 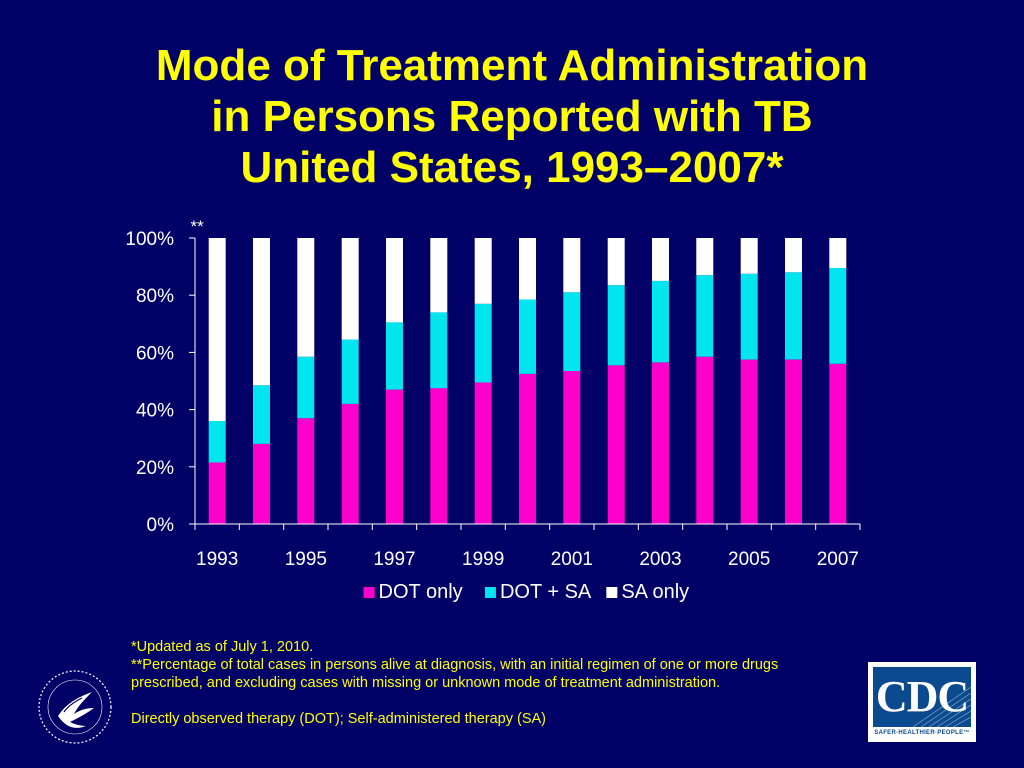 What do you see at coordinates (660, 559) in the screenshot?
I see `x-tick-label-2003: 2003` at bounding box center [660, 559].